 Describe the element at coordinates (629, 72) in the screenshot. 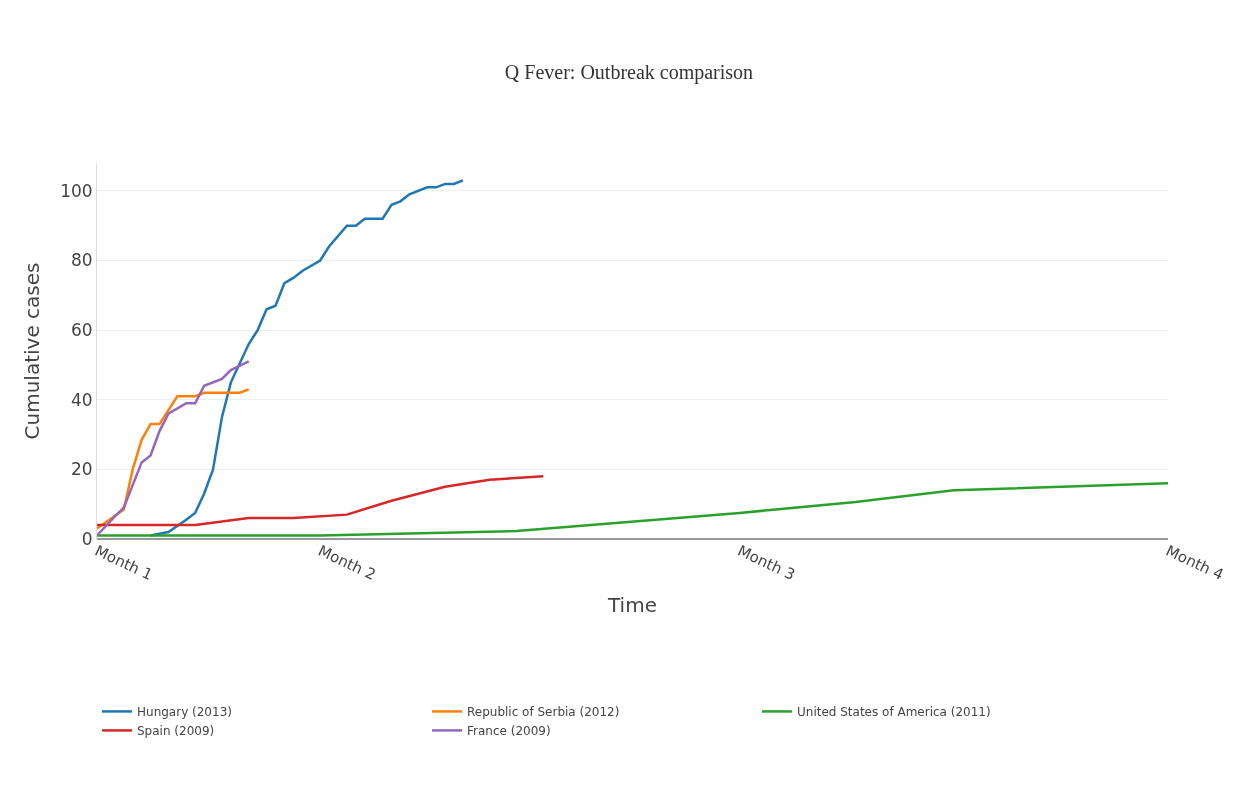

I see `chart-title: Q Fever: Outbreak comparison` at that location.